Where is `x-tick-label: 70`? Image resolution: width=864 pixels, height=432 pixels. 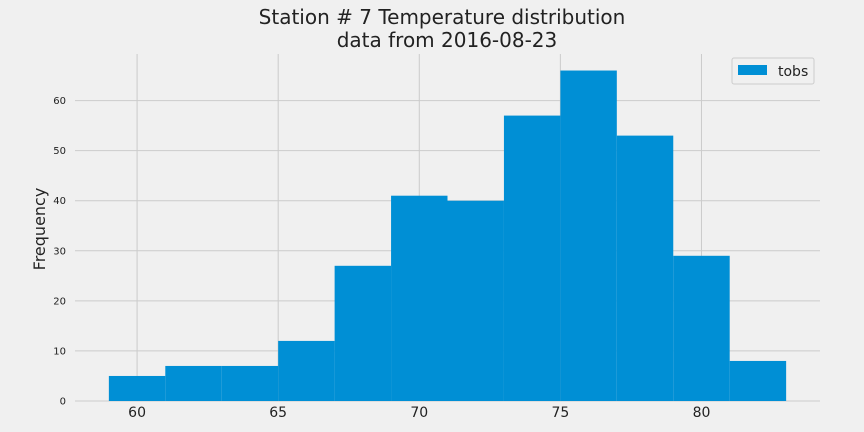
x-tick-label: 70 is located at coordinates (419, 413).